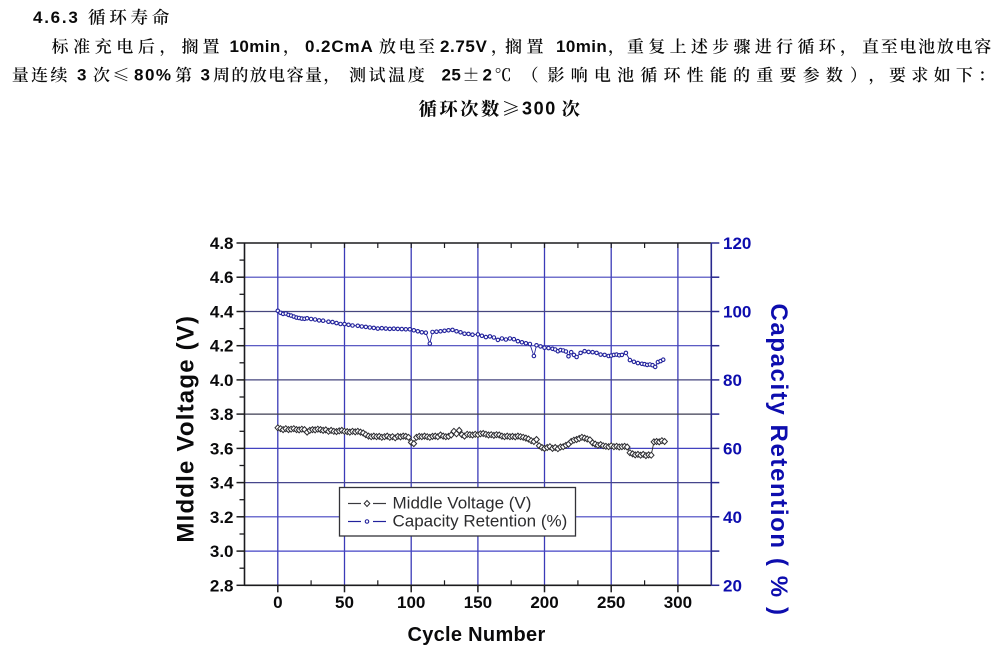 The width and height of the screenshot is (1000, 655). I want to click on svg-text: 4.2, so click(222, 346).